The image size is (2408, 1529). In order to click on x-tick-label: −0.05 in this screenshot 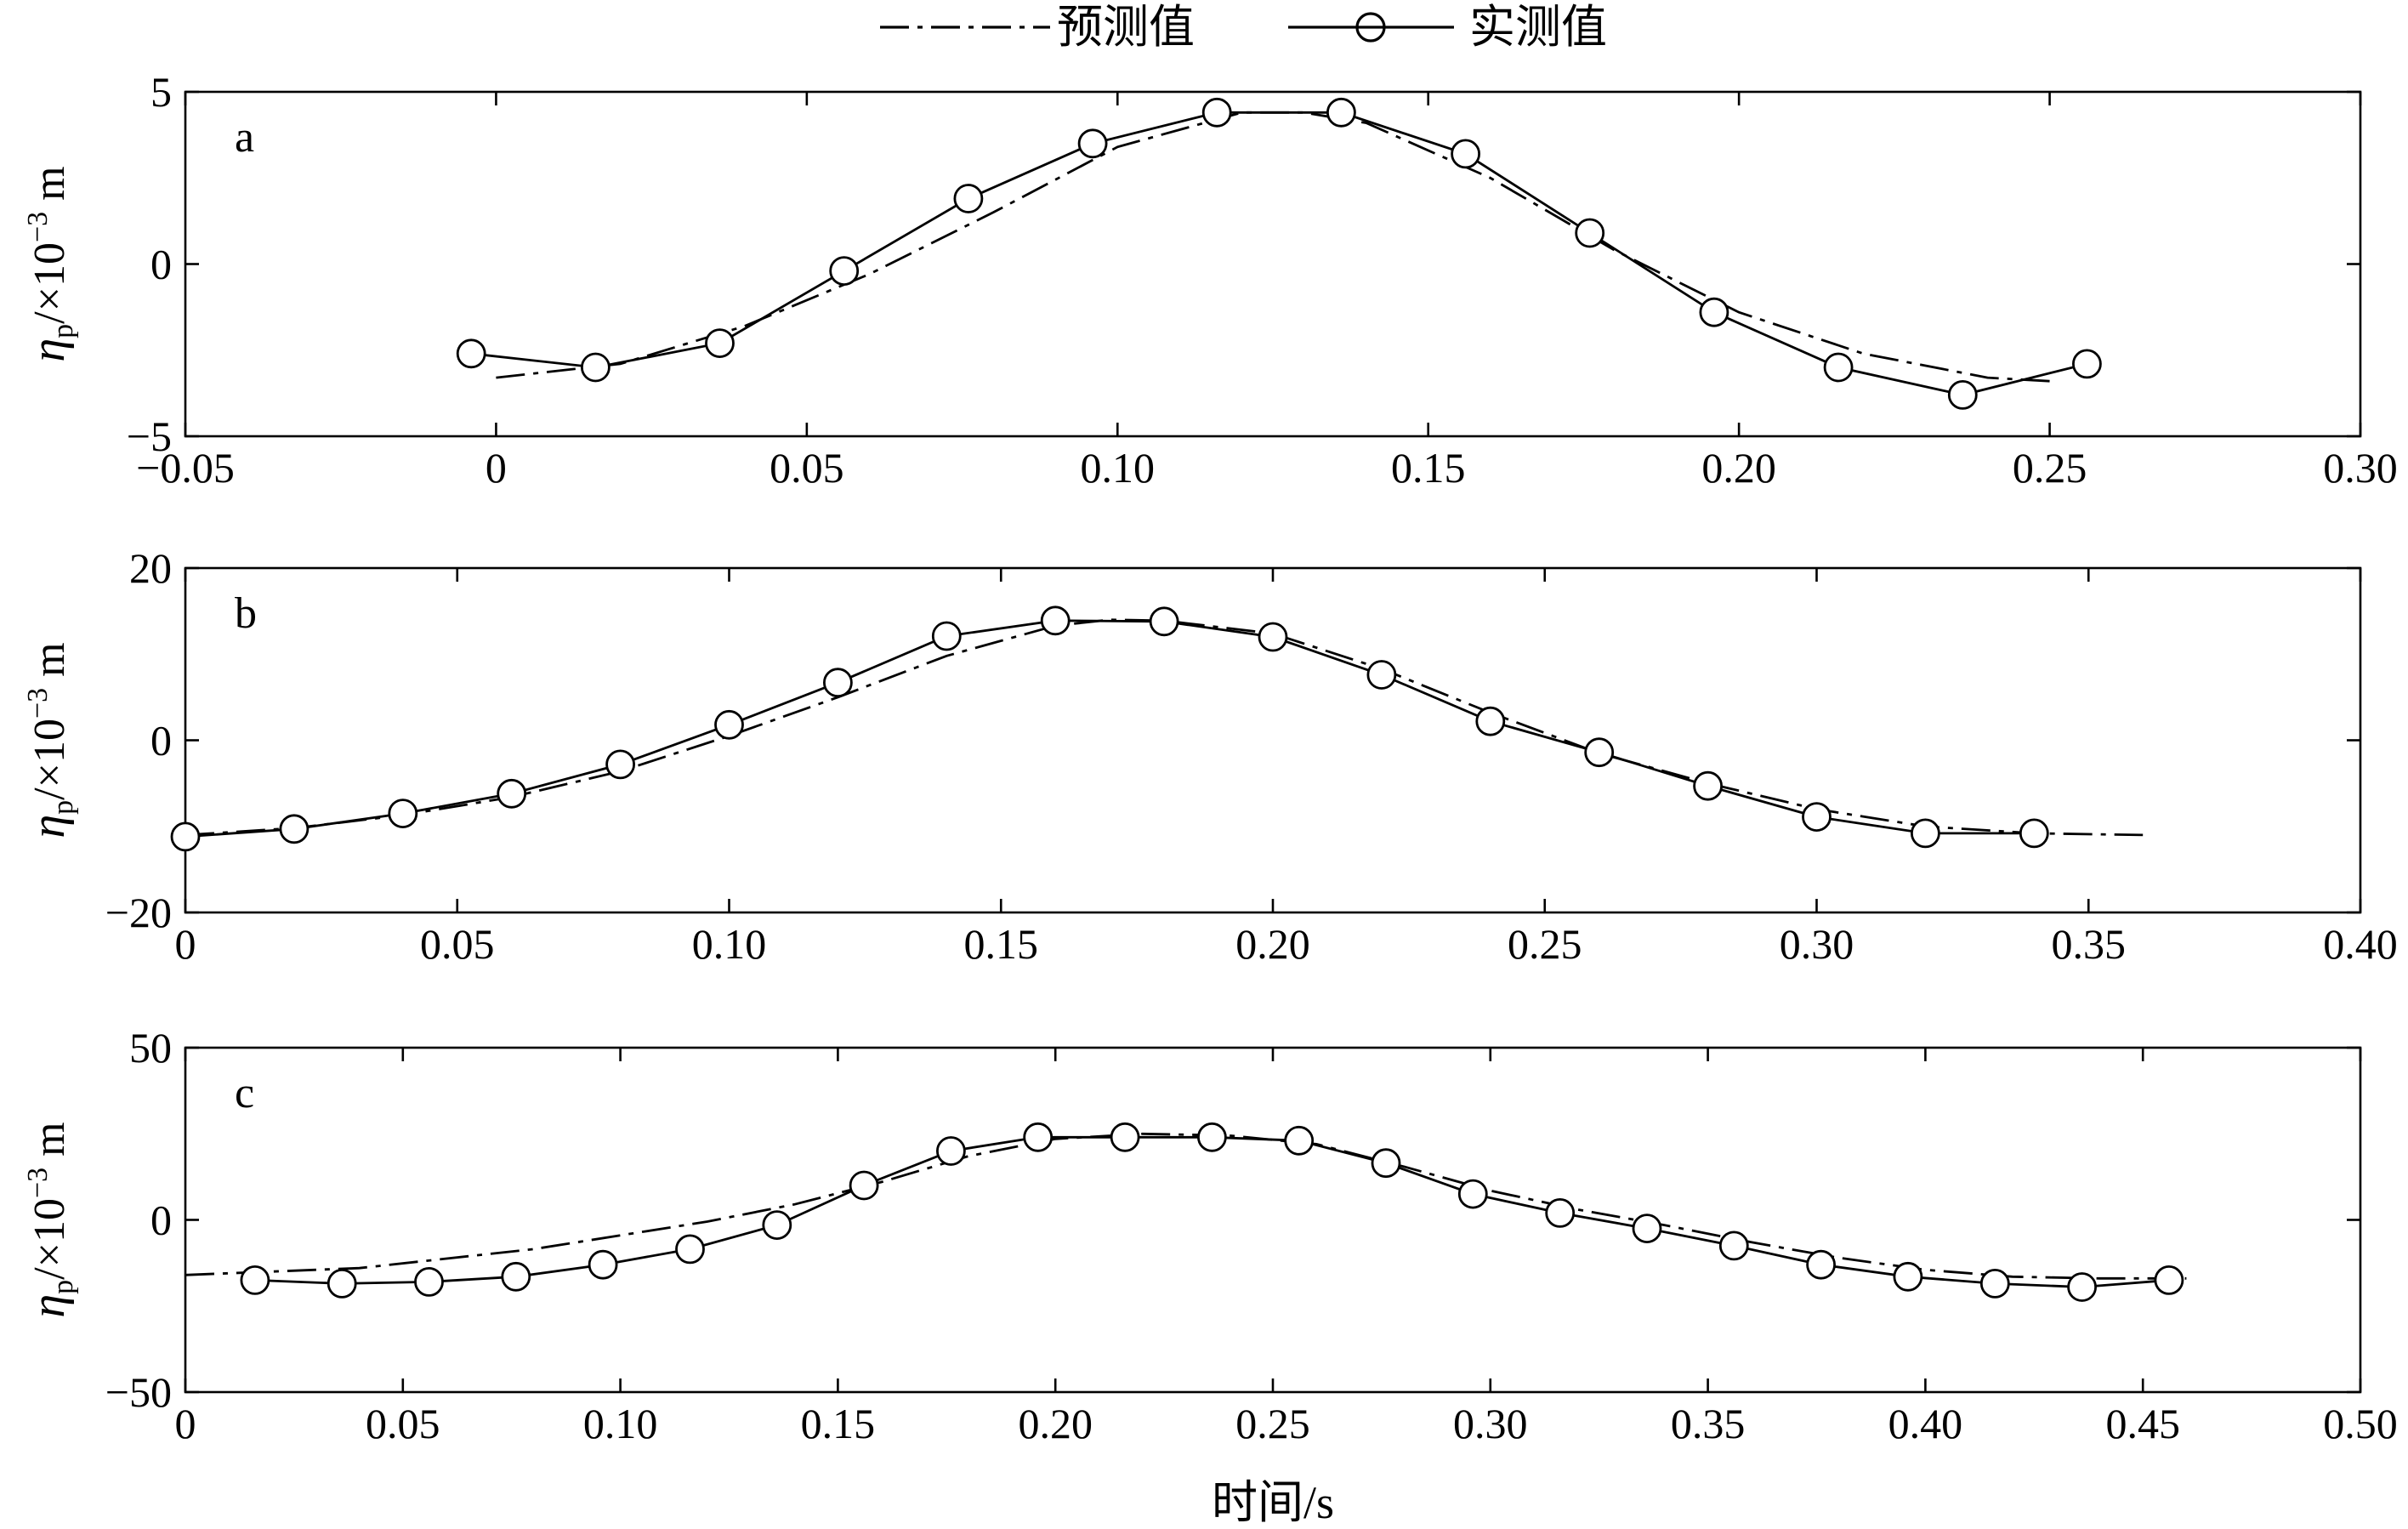, I will do `click(185, 468)`.